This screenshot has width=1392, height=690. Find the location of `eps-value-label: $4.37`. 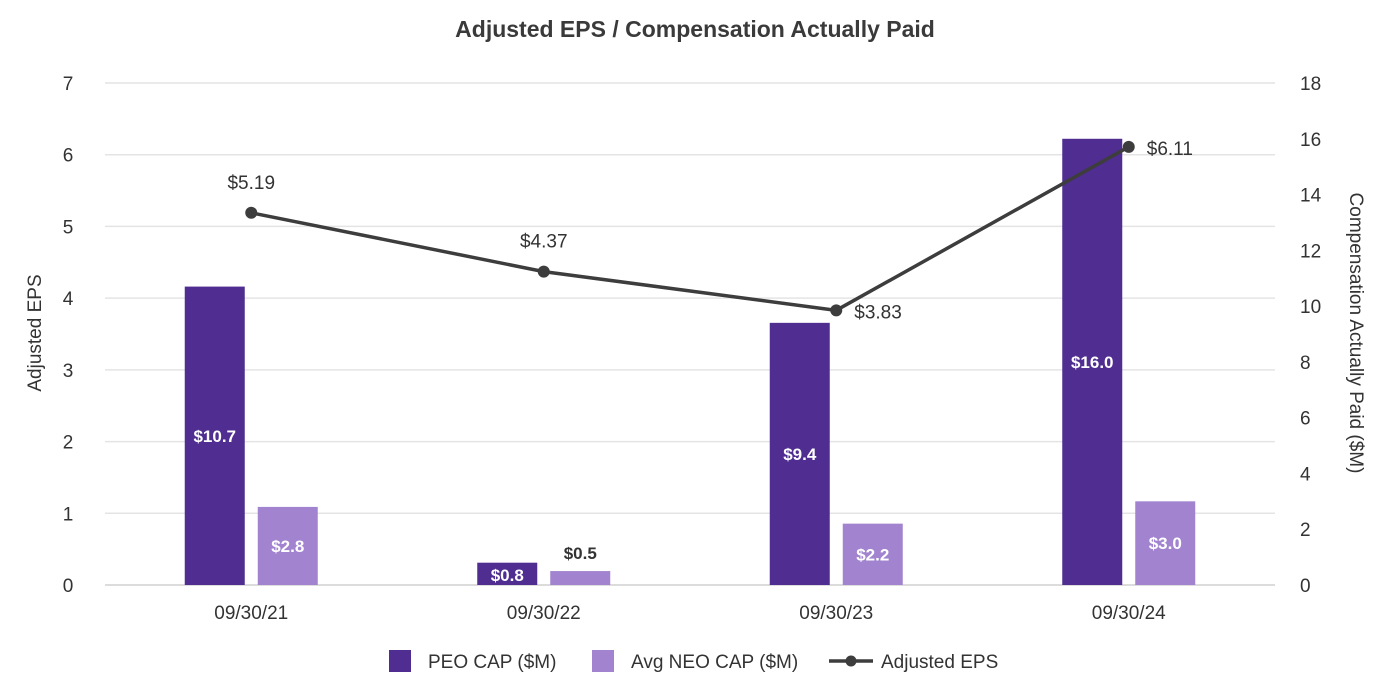

eps-value-label: $4.37 is located at coordinates (544, 242).